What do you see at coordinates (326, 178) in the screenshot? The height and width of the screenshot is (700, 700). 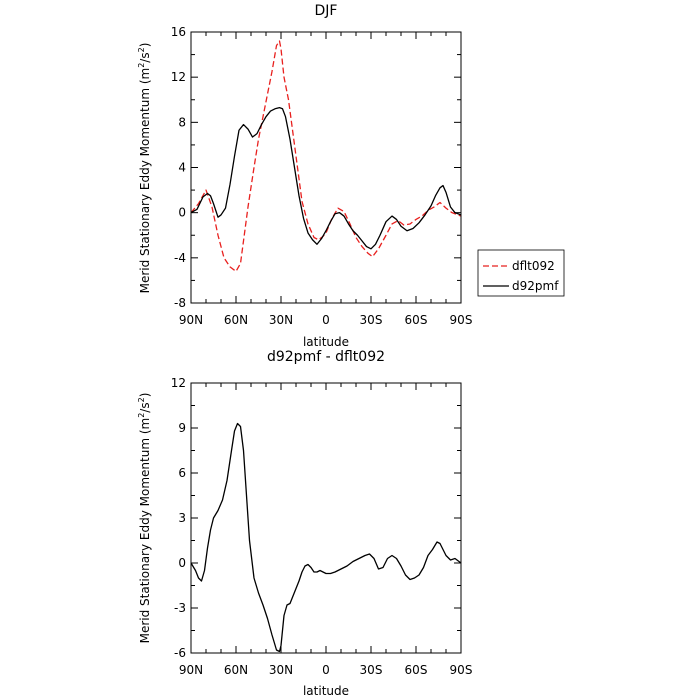 I see `series-line-d92pmf` at bounding box center [326, 178].